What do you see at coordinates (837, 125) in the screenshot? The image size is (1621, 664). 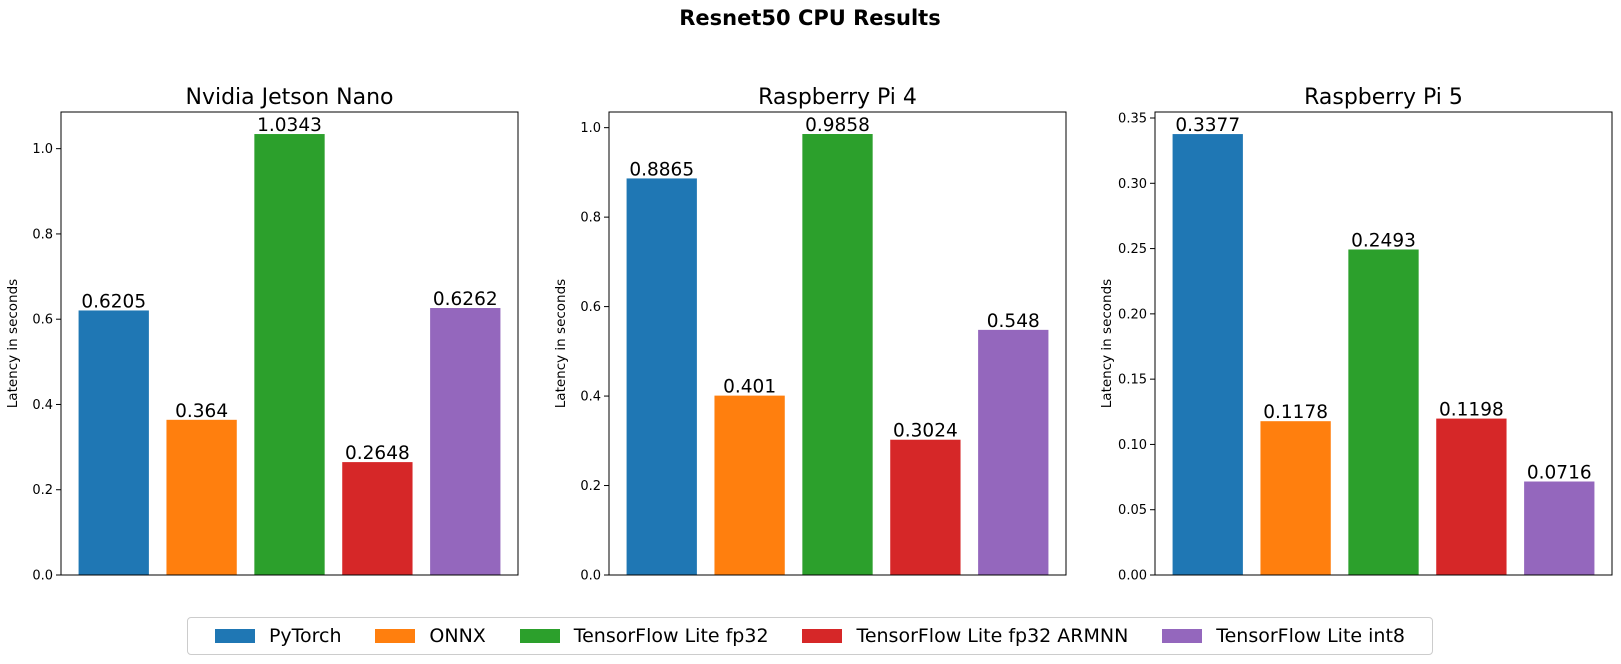 I see `data-label-tflite-fp32: 0.9858` at bounding box center [837, 125].